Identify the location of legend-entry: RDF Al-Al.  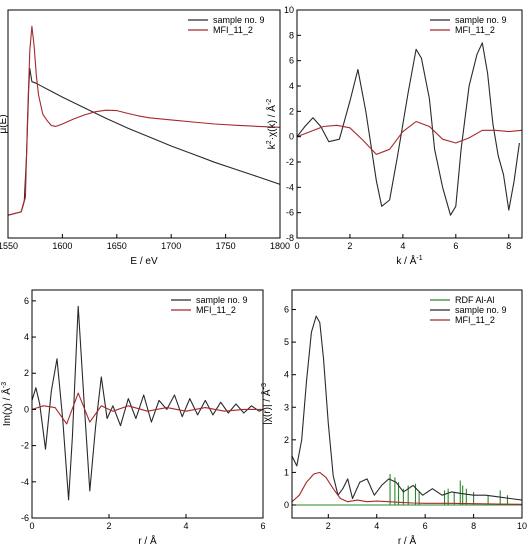
(475, 300).